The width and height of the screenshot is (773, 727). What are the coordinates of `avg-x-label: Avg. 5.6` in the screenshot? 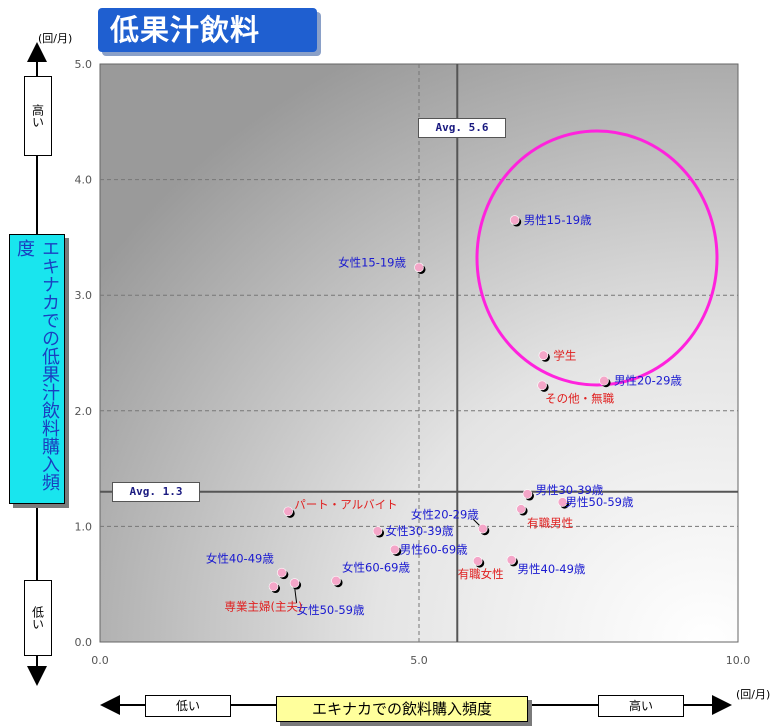 It's located at (462, 128).